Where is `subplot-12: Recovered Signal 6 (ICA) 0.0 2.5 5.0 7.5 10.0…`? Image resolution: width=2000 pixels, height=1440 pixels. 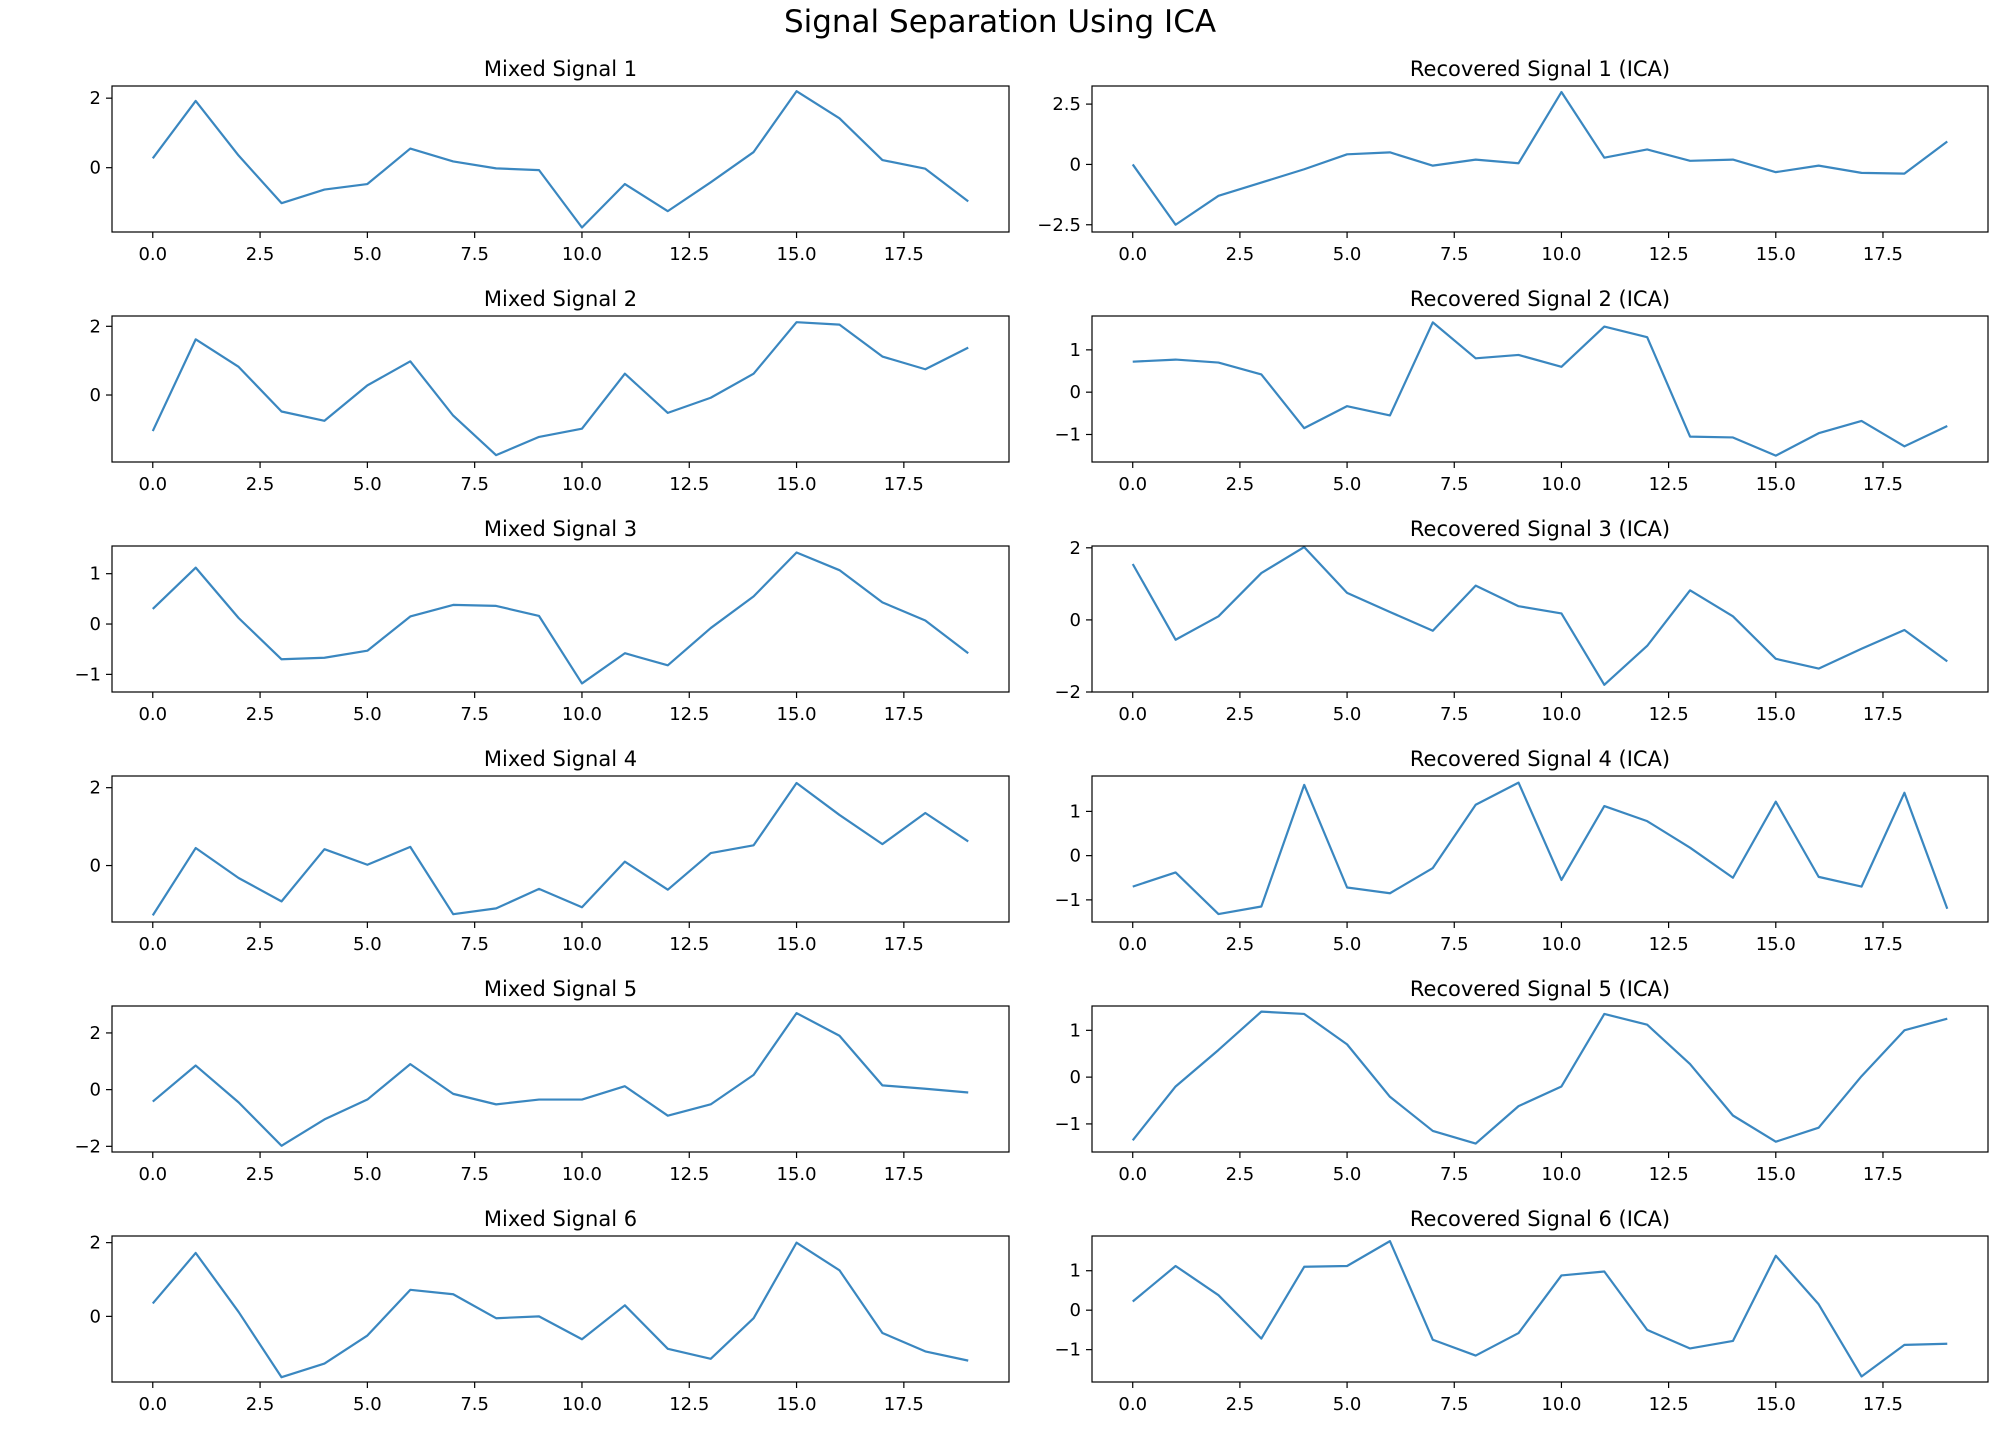
subplot-12: Recovered Signal 6 (ICA) 0.0 2.5 5.0 7.5 10.0… is located at coordinates (1521, 1311).